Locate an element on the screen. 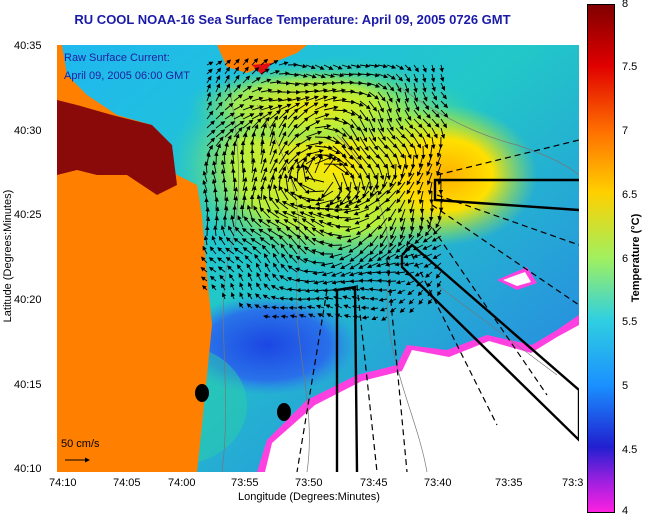 The width and height of the screenshot is (654, 518). colorbar-tick: 6.5 is located at coordinates (630, 195).